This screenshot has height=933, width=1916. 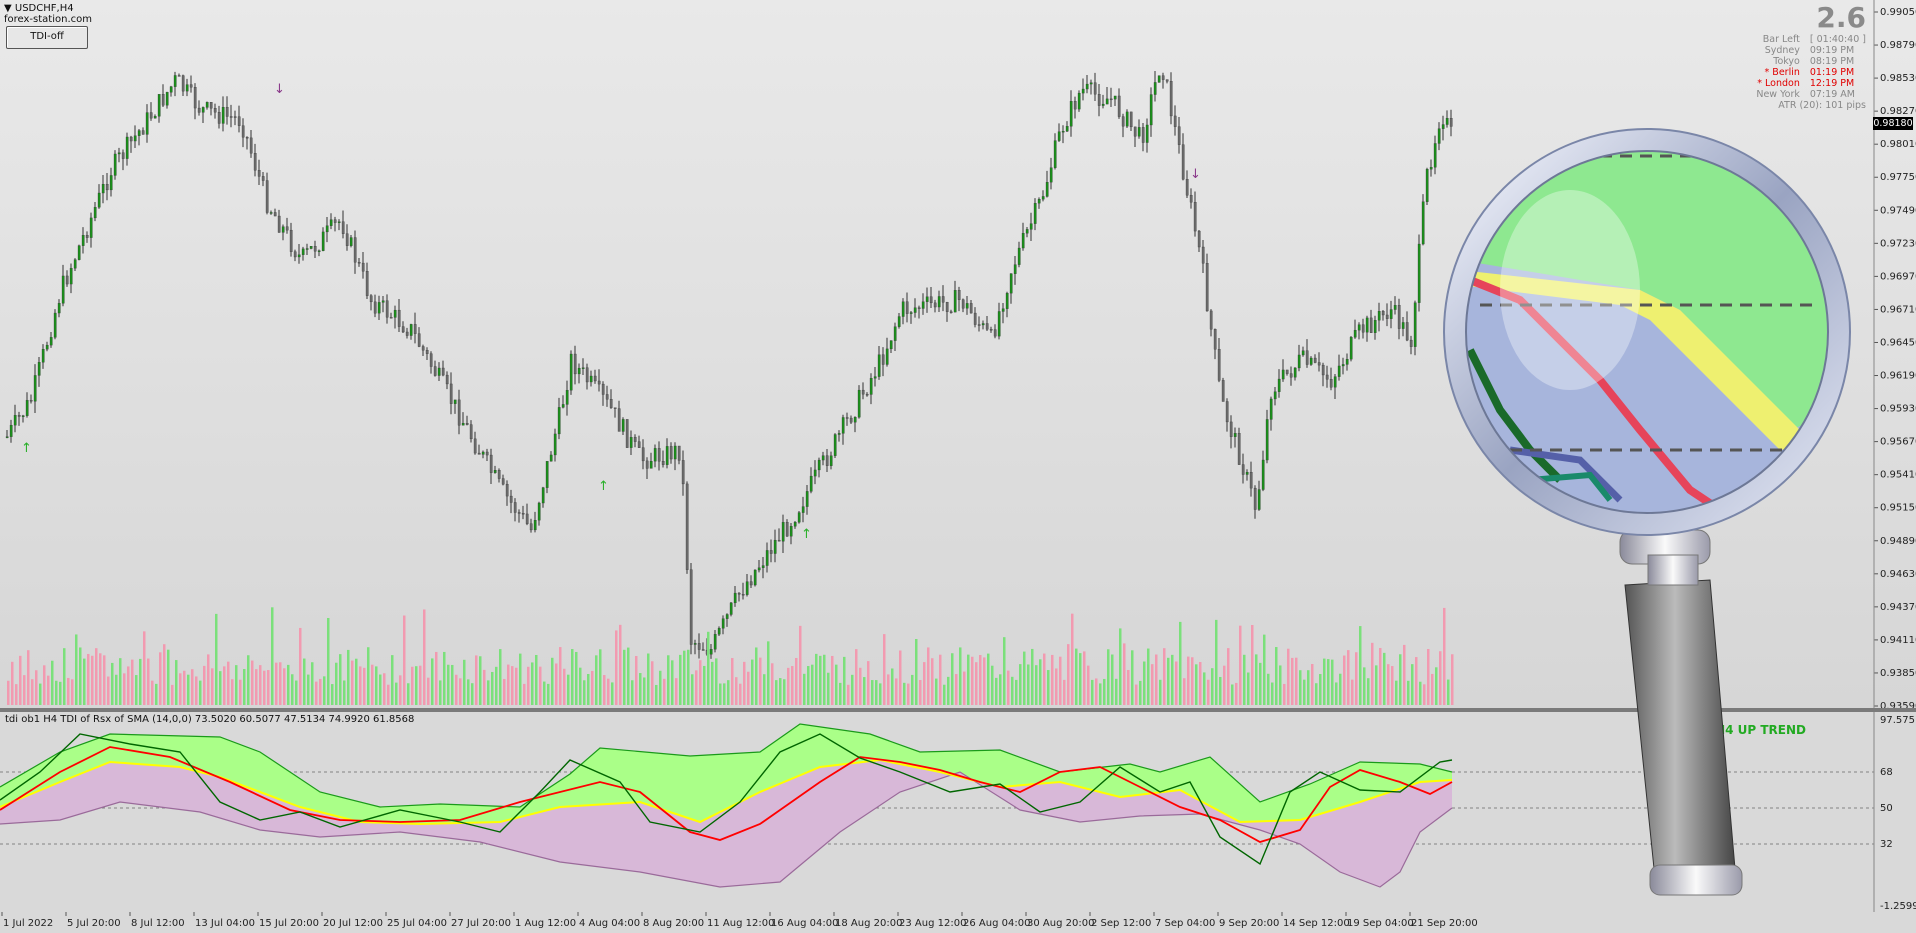 What do you see at coordinates (1806, 61) in the screenshot?
I see `session-row: Tokyo 08:19 PM` at bounding box center [1806, 61].